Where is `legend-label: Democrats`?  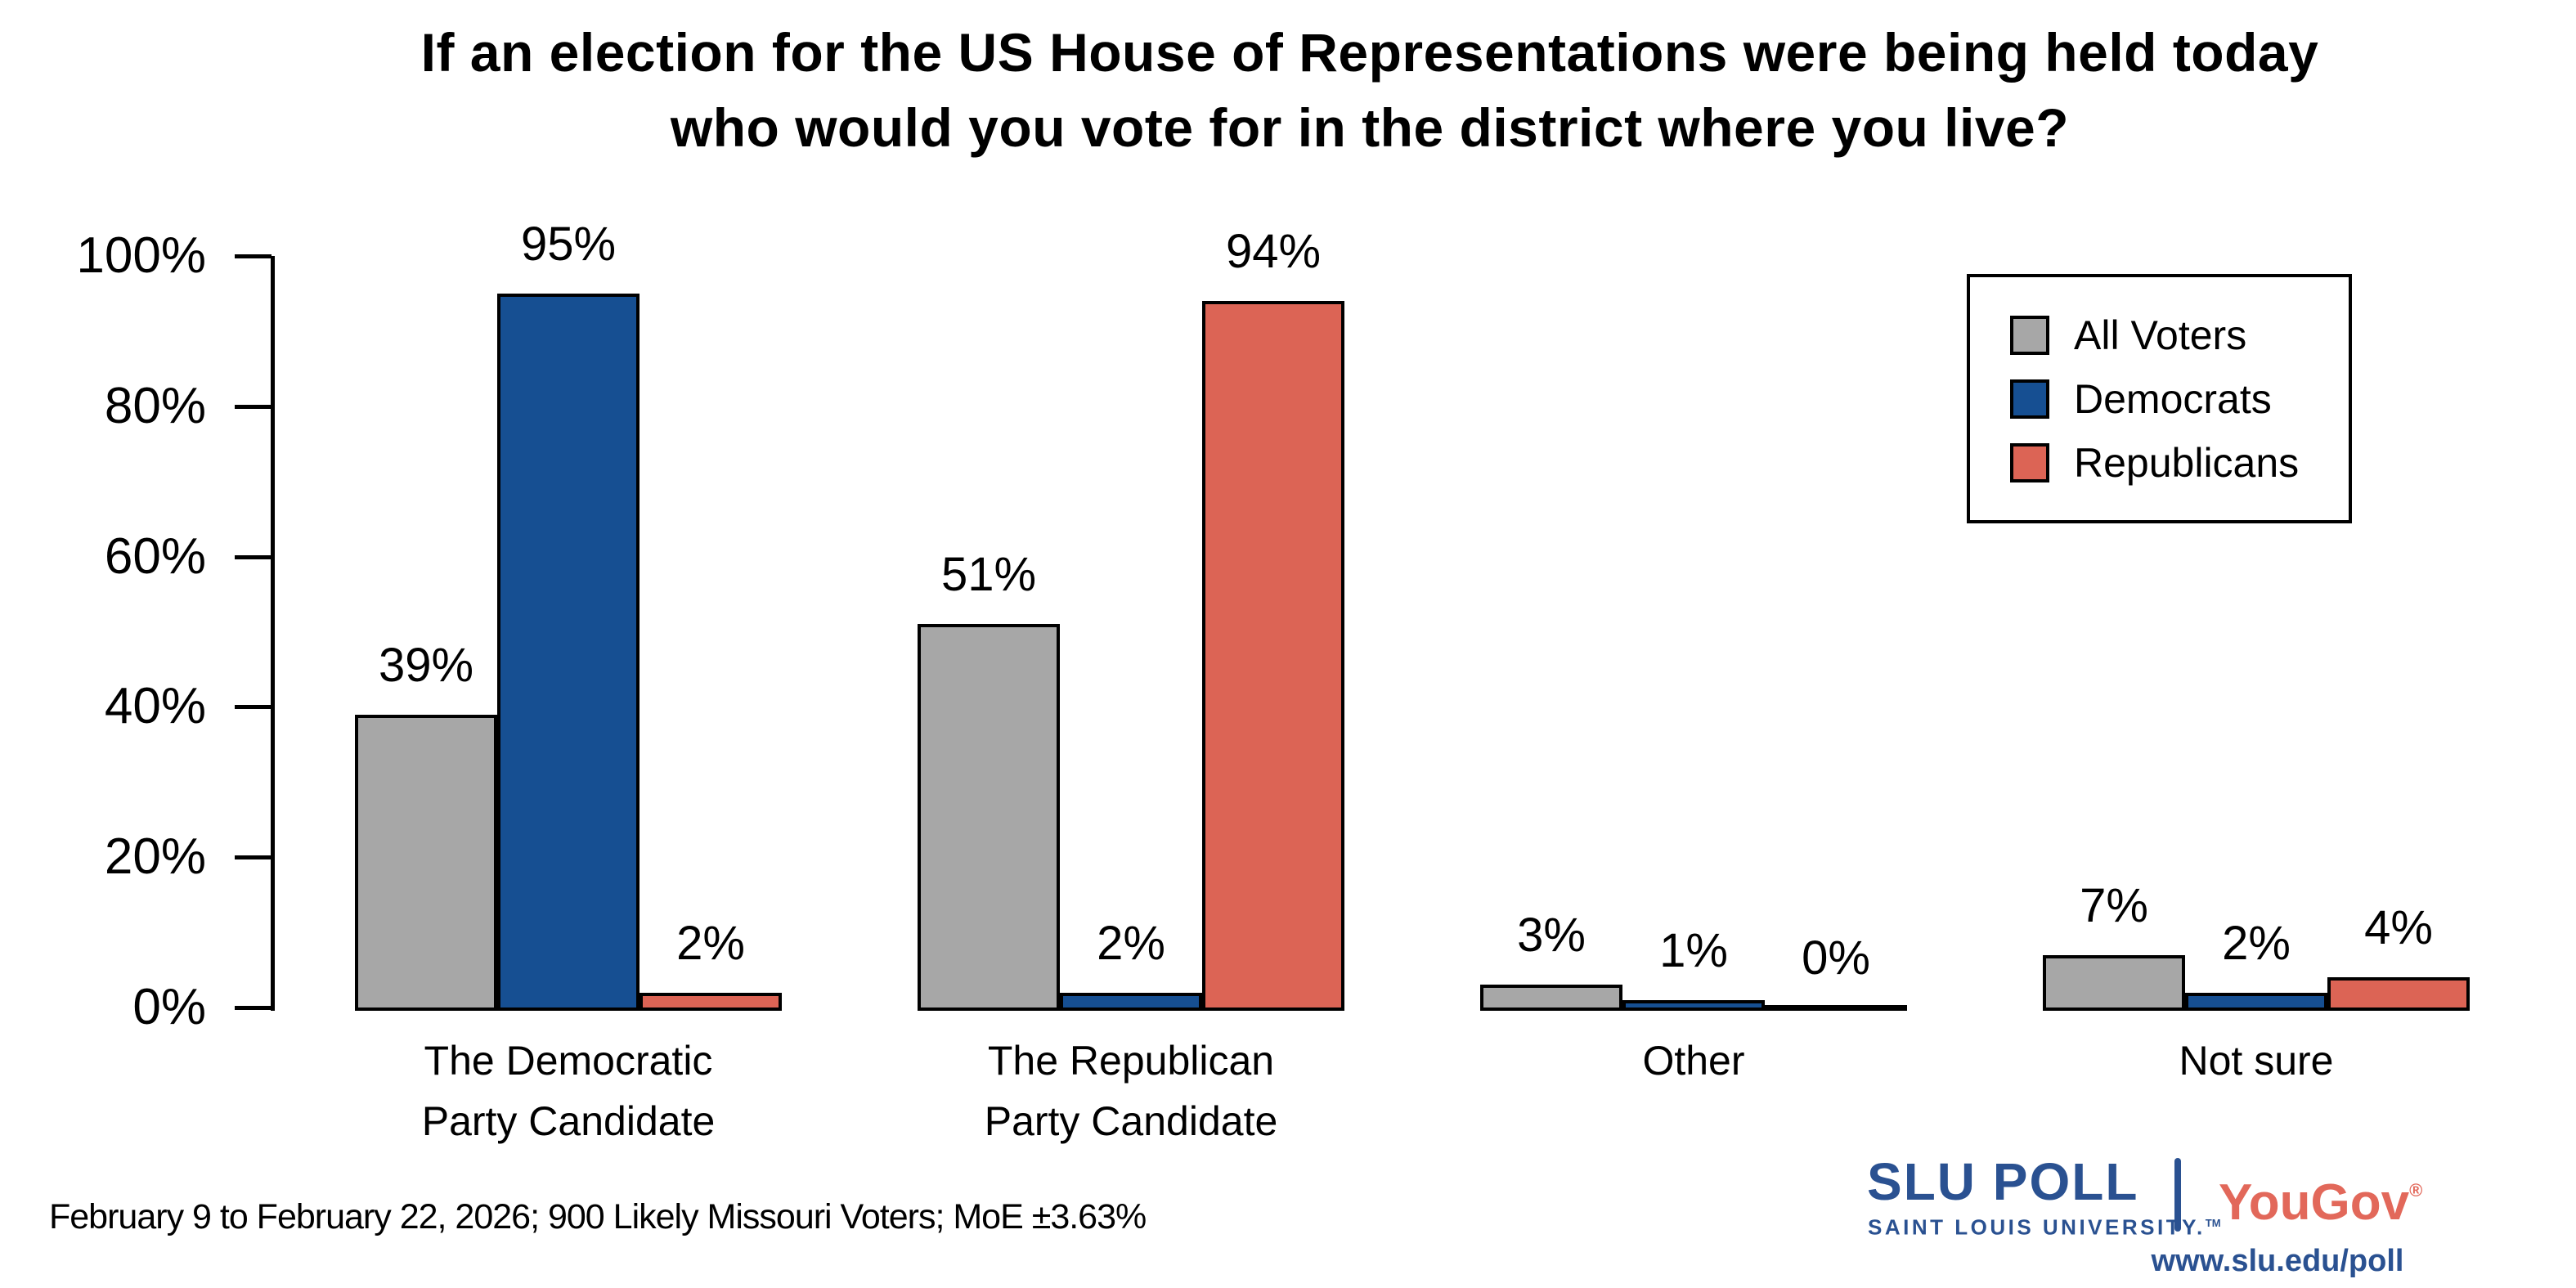 legend-label: Democrats is located at coordinates (2173, 399).